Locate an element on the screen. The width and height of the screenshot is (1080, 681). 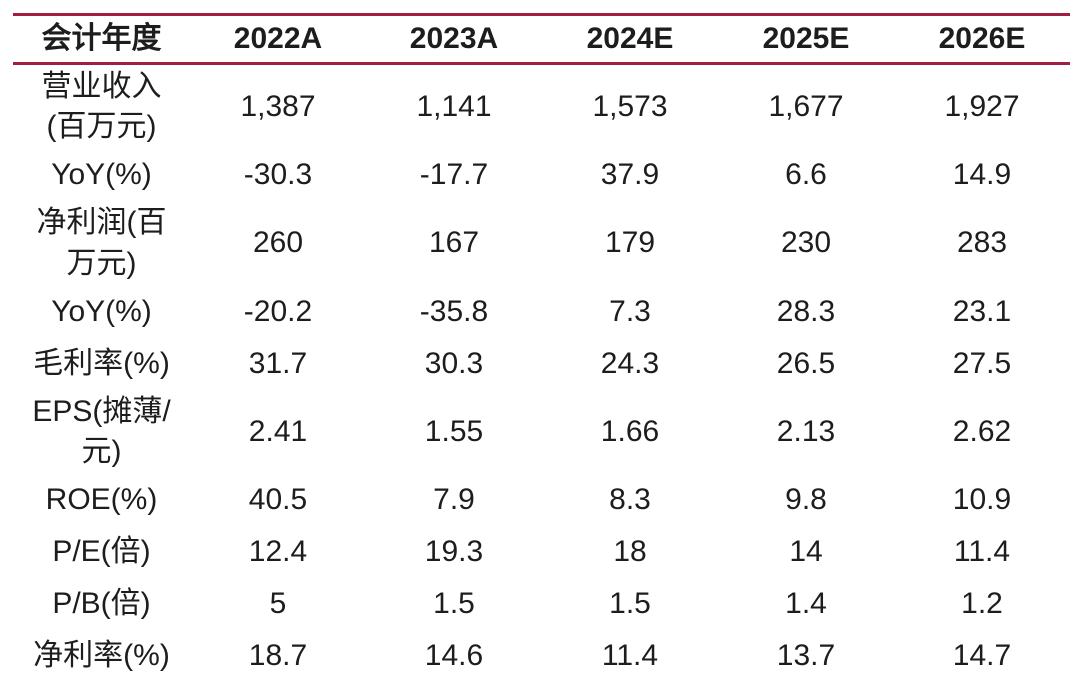
value-cell: 2.13 is located at coordinates (806, 431).